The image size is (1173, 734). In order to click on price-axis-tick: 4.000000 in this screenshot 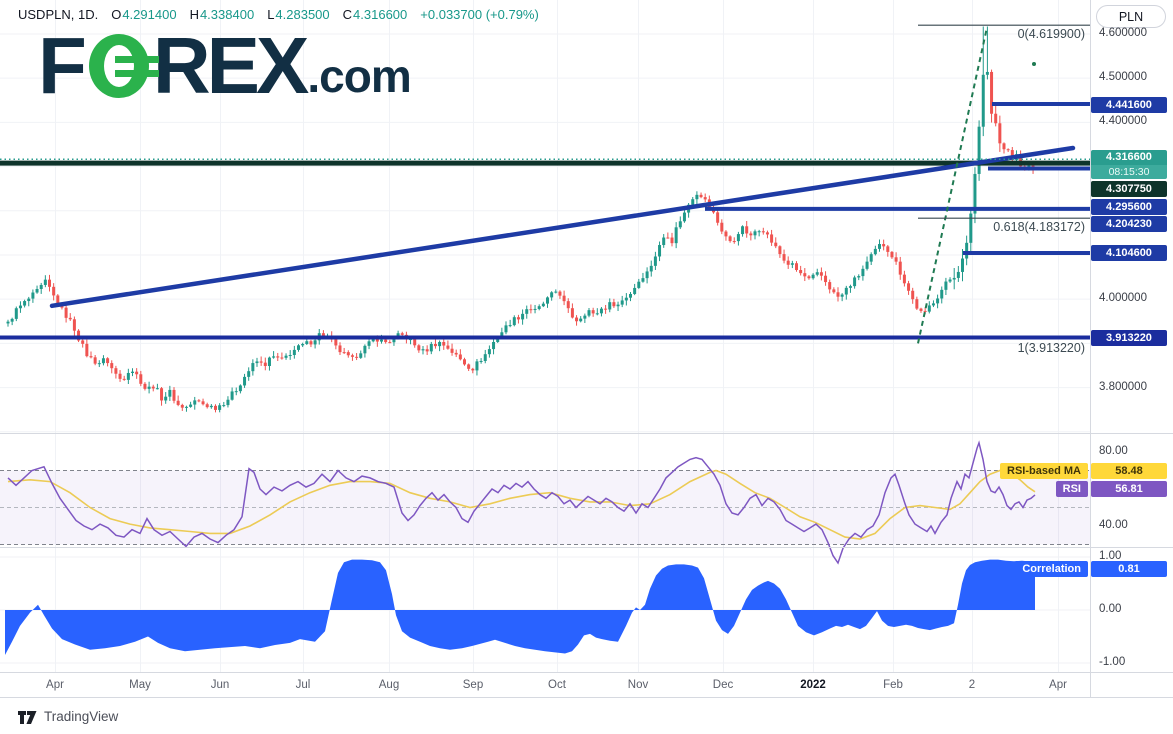, I will do `click(1123, 298)`.